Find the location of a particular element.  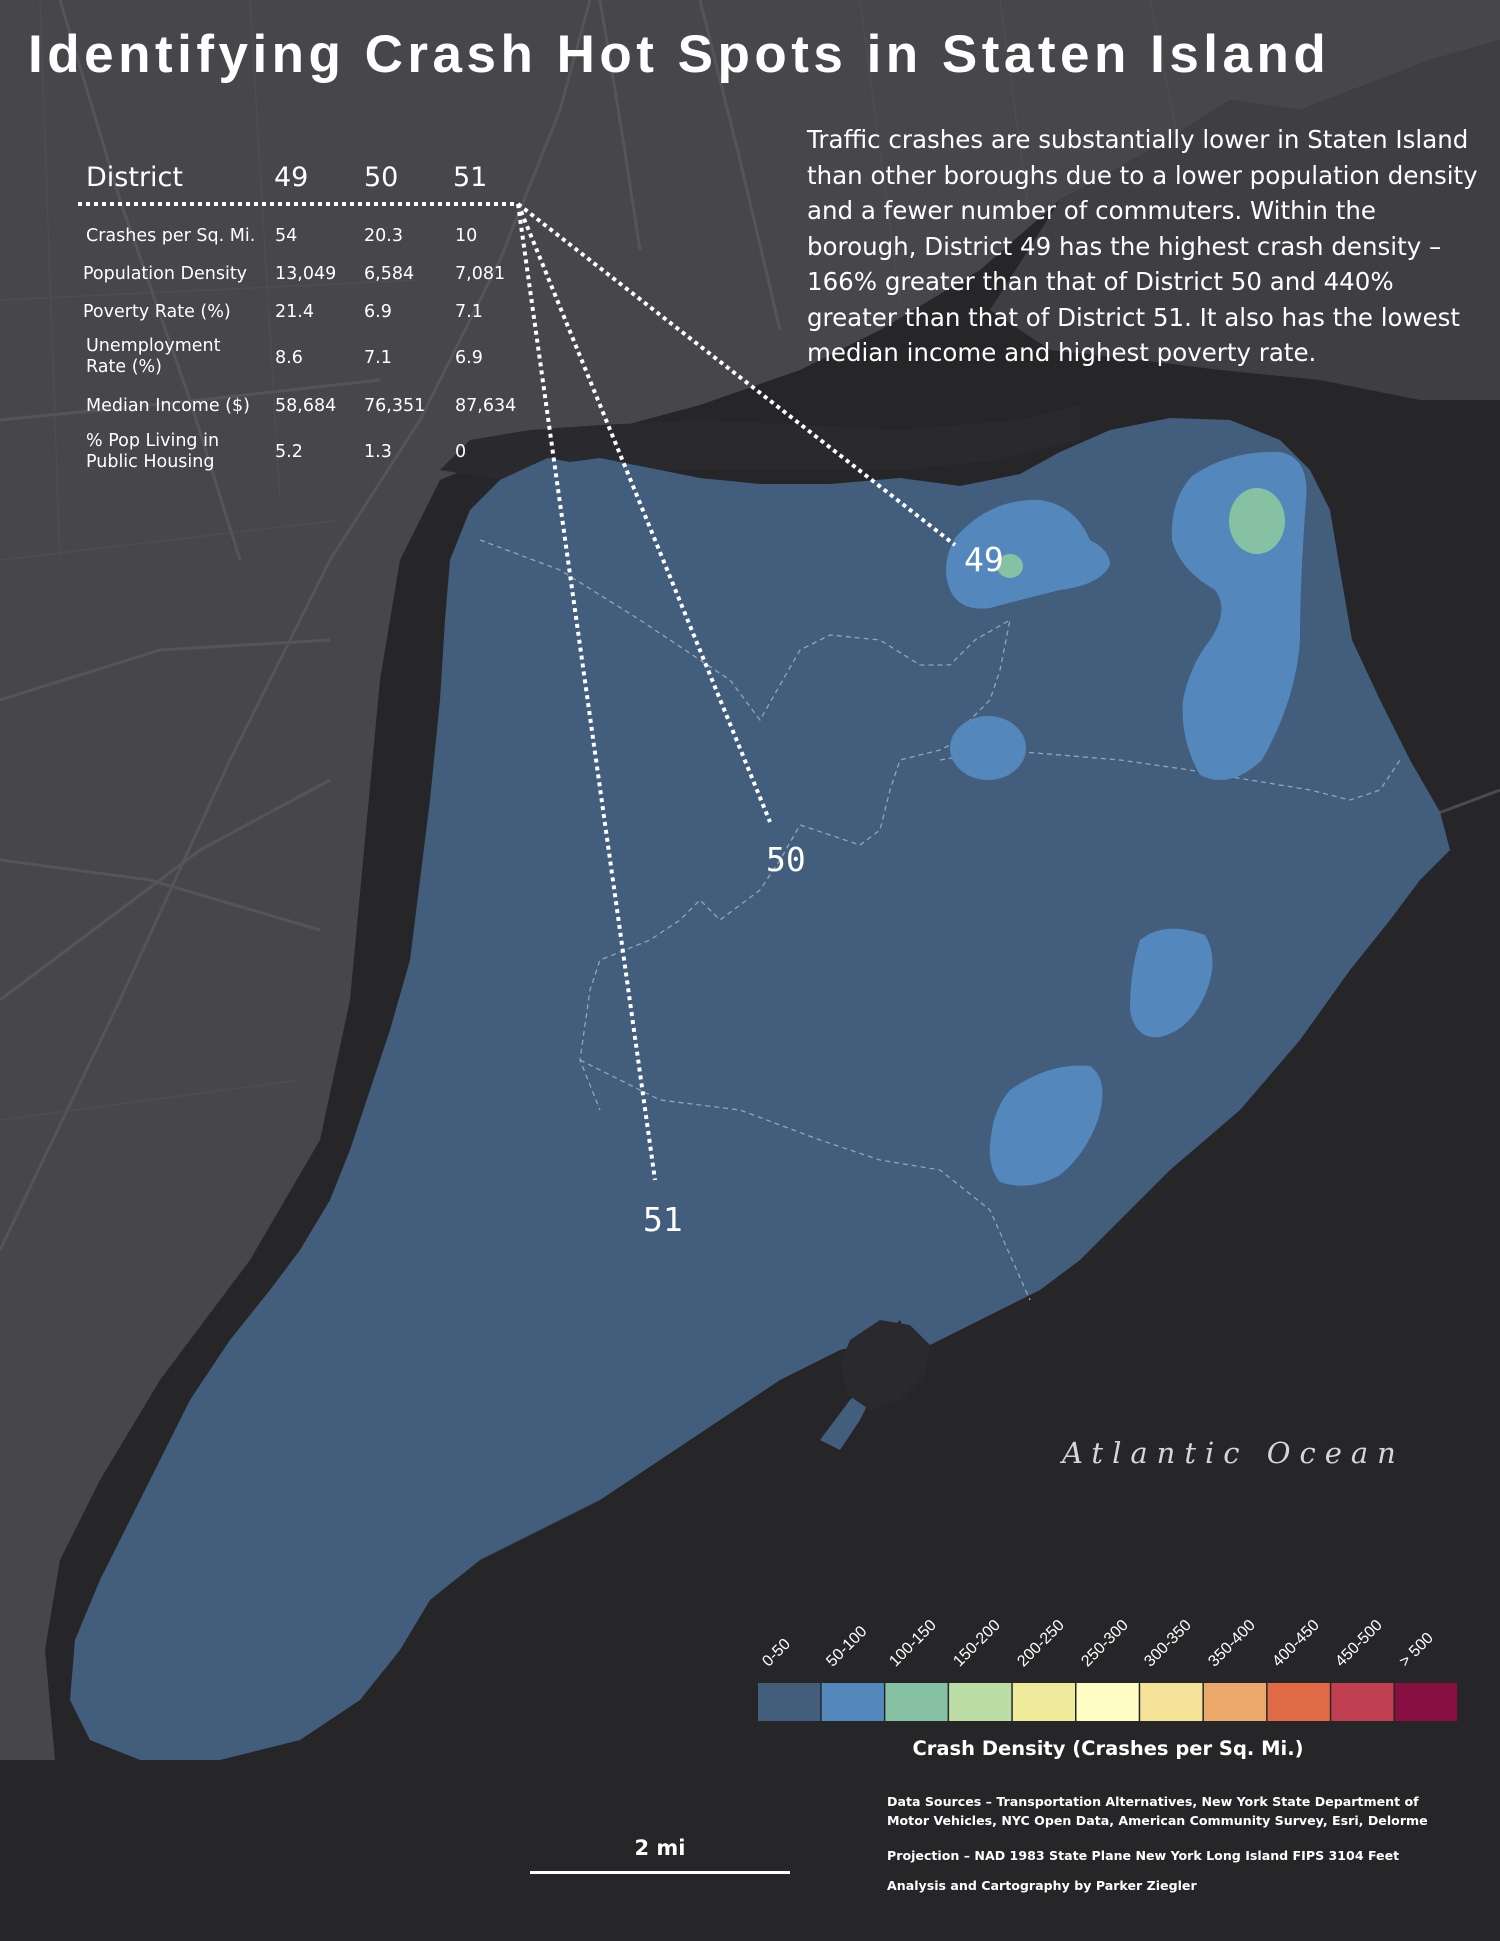

ocean-label: Atlantic Ocean is located at coordinates (1233, 1453).